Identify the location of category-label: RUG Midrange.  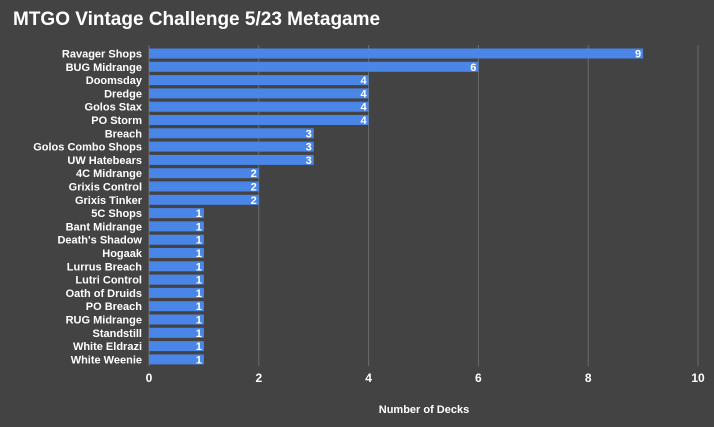
(104, 321).